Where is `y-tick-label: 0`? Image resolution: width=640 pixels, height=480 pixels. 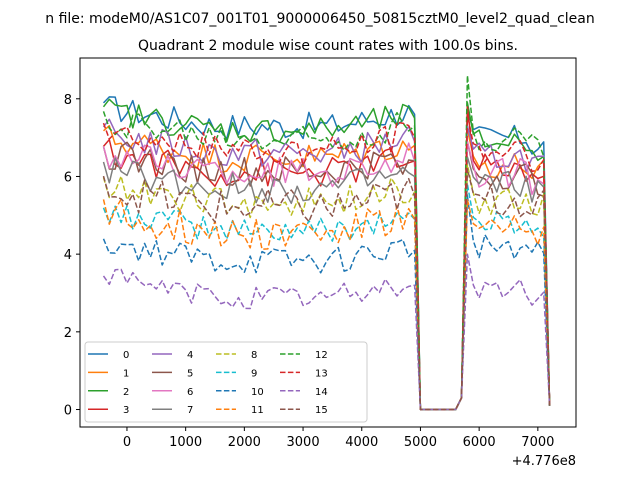
y-tick-label: 0 is located at coordinates (68, 411).